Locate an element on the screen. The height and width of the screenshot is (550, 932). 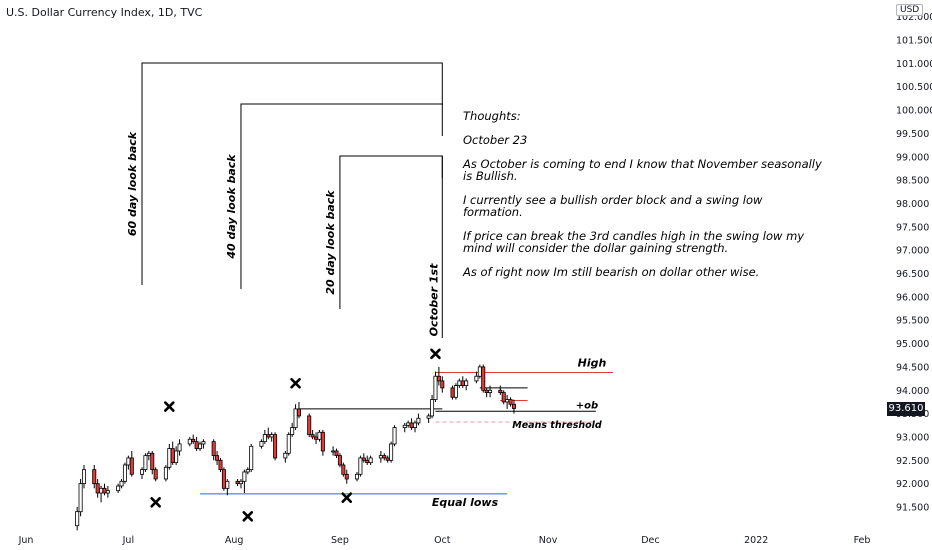
october-label: October 1st is located at coordinates (433, 299).